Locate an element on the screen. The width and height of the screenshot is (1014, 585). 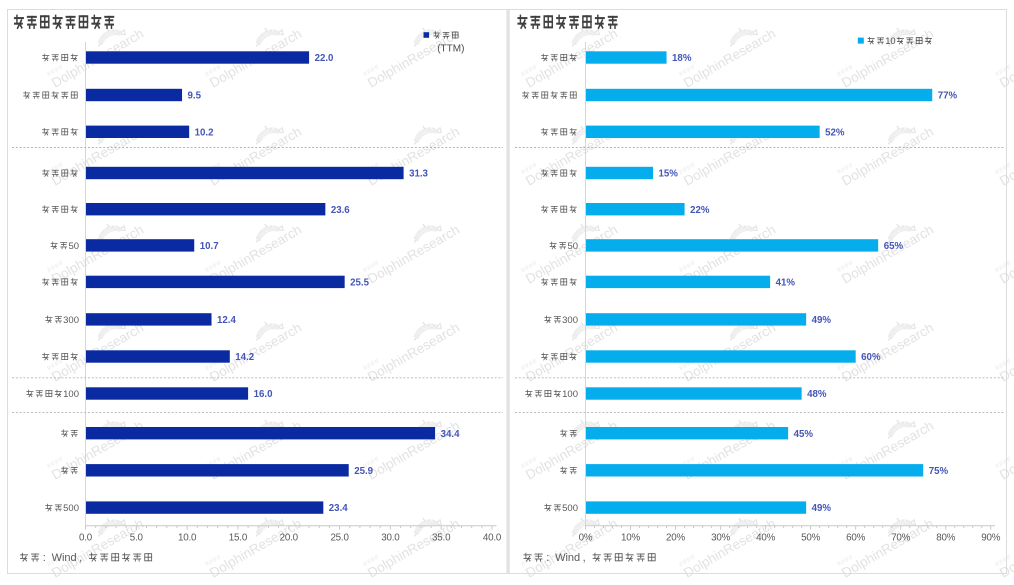
svg-text: 15% is located at coordinates (669, 174).